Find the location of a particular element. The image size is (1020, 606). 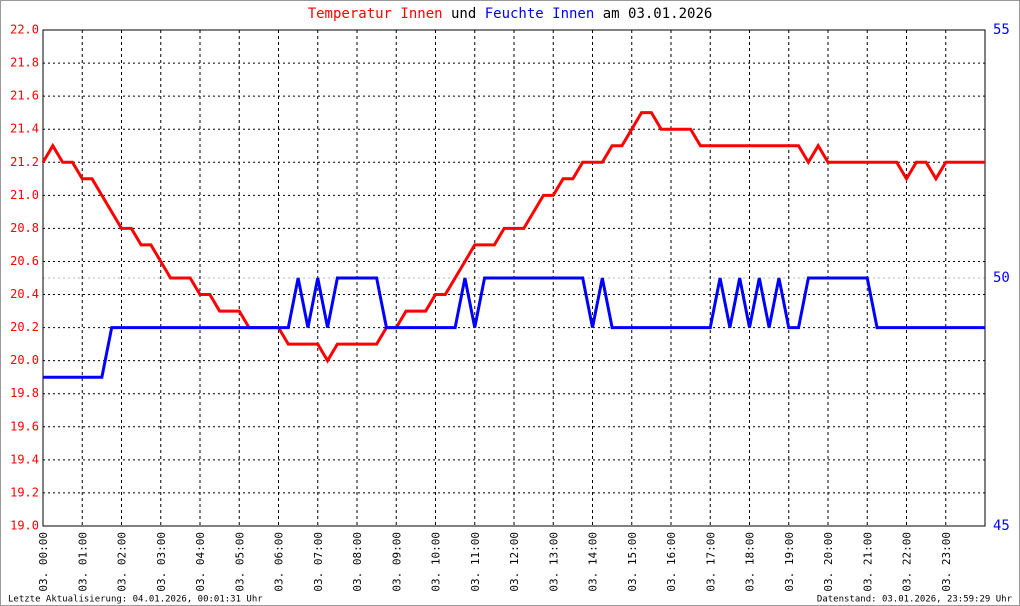

title-part: Temperatur Innen is located at coordinates (375, 14).